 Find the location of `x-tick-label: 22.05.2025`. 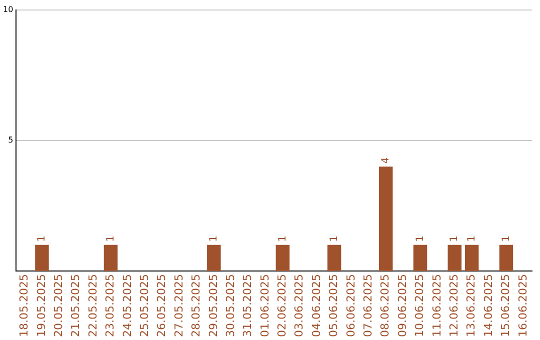

x-tick-label: 22.05.2025 is located at coordinates (93, 306).